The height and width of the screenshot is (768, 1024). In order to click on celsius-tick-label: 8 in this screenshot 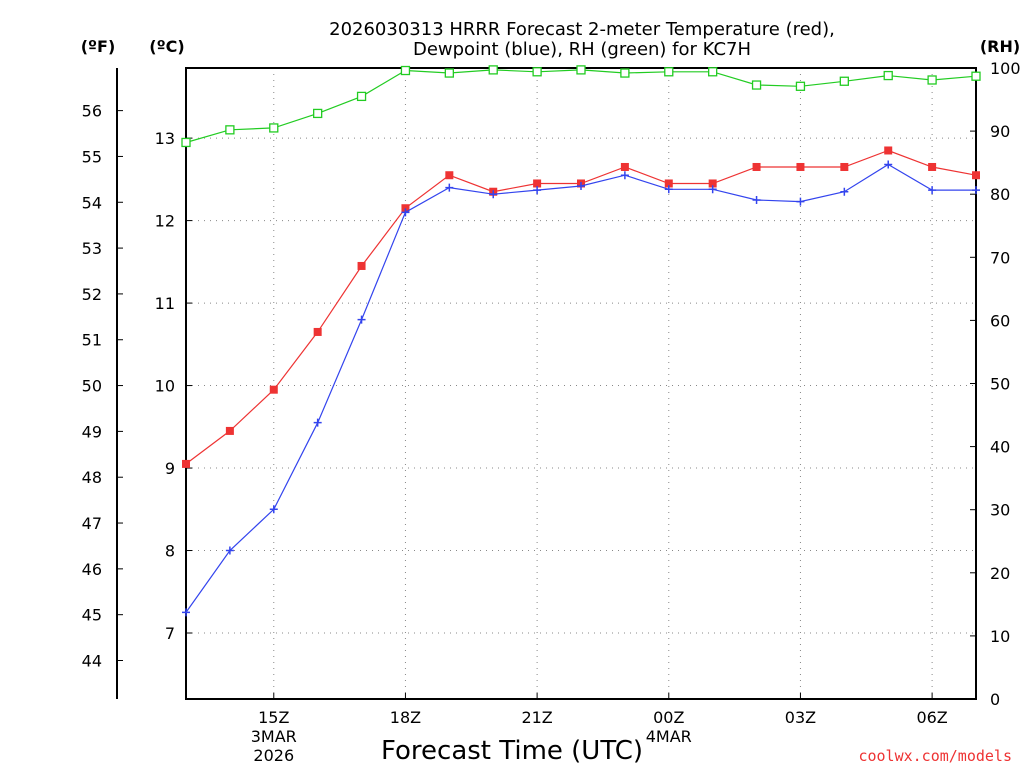, I will do `click(170, 551)`.